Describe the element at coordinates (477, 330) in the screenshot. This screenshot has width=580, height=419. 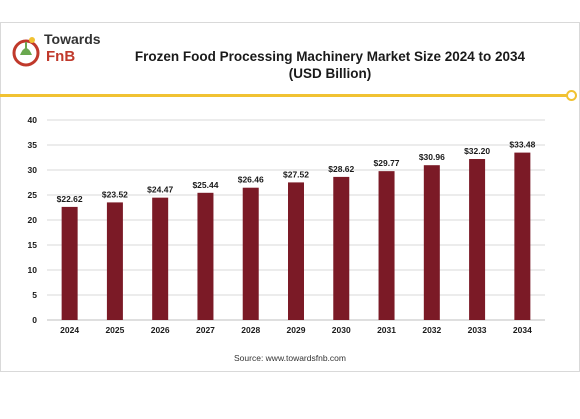
I see `x-tick-label: 2033` at that location.